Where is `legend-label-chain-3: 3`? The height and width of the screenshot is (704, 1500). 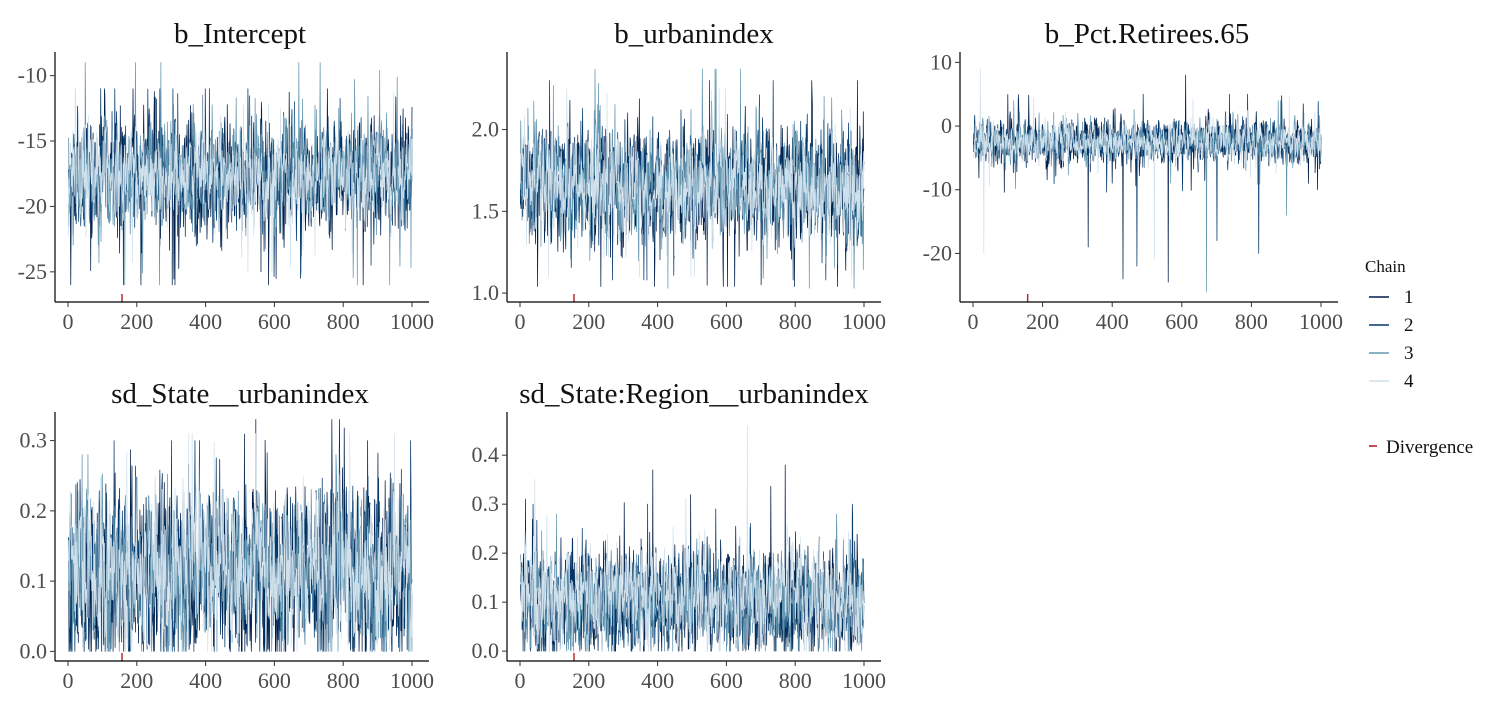 legend-label-chain-3: 3 is located at coordinates (1409, 353).